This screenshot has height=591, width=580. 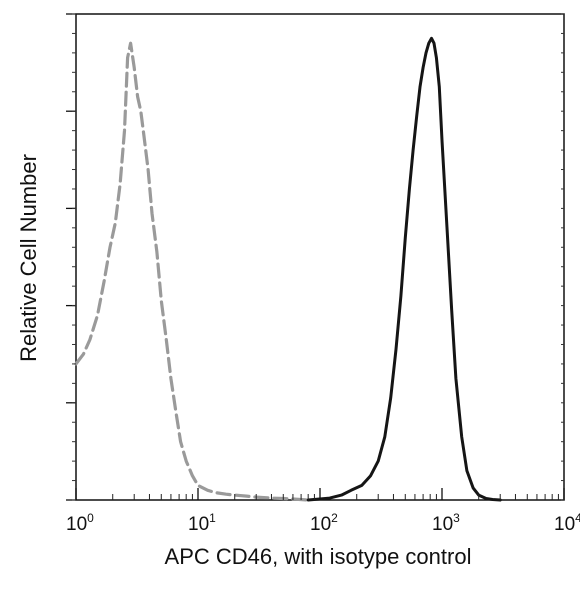 What do you see at coordinates (318, 556) in the screenshot?
I see `x-axis-title: APC CD46, with isotype control` at bounding box center [318, 556].